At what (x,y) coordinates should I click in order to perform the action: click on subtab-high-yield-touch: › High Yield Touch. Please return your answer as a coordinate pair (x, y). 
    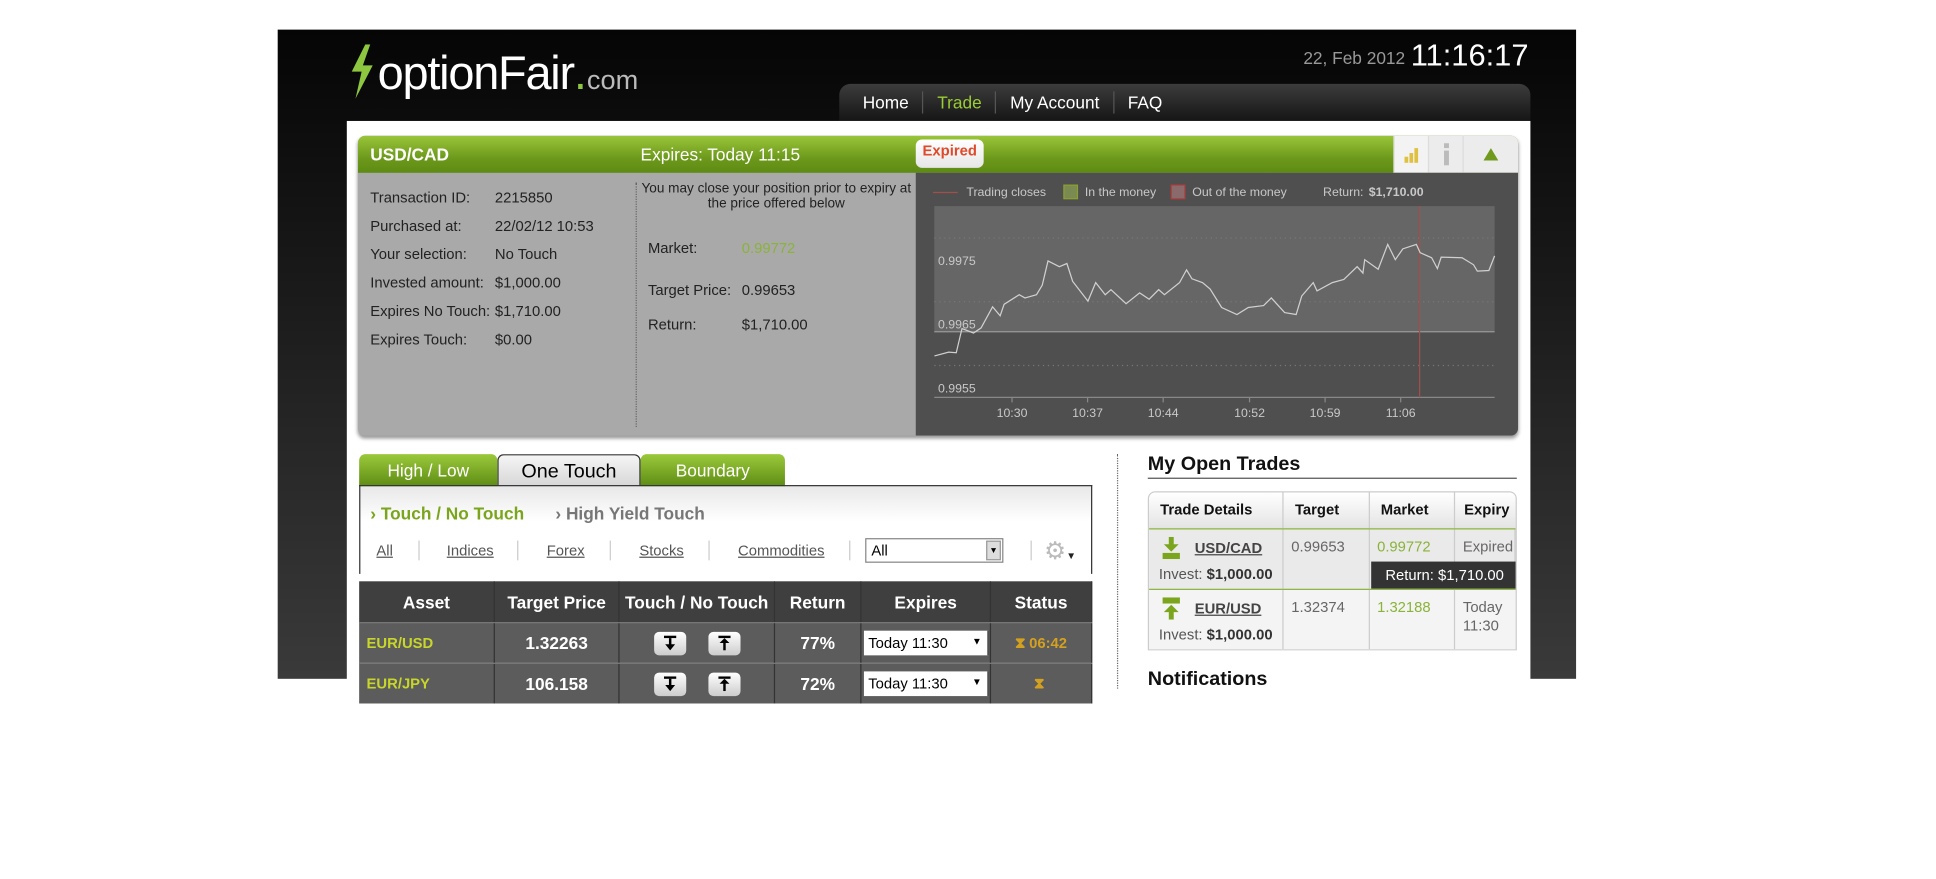
    Looking at the image, I should click on (630, 513).